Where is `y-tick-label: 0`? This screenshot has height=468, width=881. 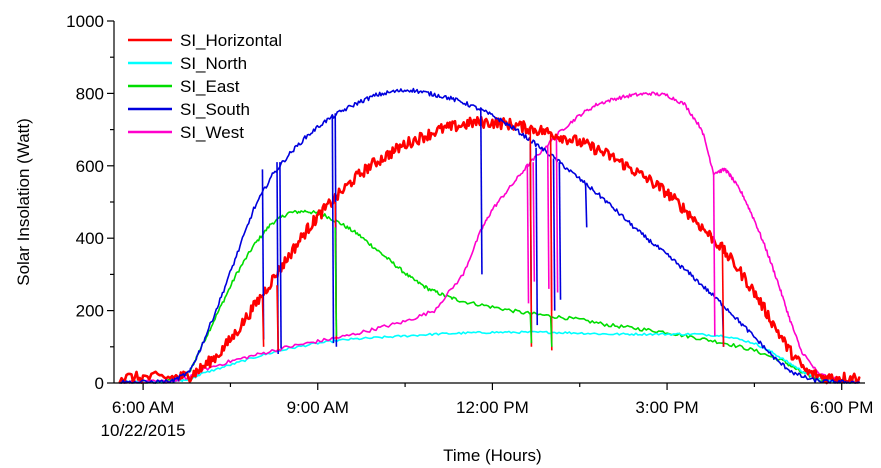
y-tick-label: 0 is located at coordinates (99, 383).